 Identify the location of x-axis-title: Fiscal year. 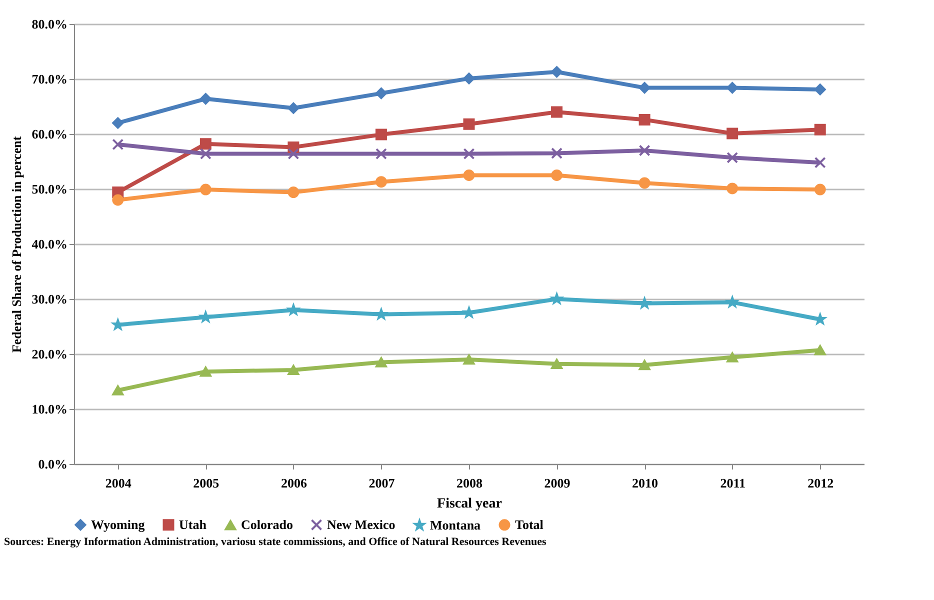
(469, 504).